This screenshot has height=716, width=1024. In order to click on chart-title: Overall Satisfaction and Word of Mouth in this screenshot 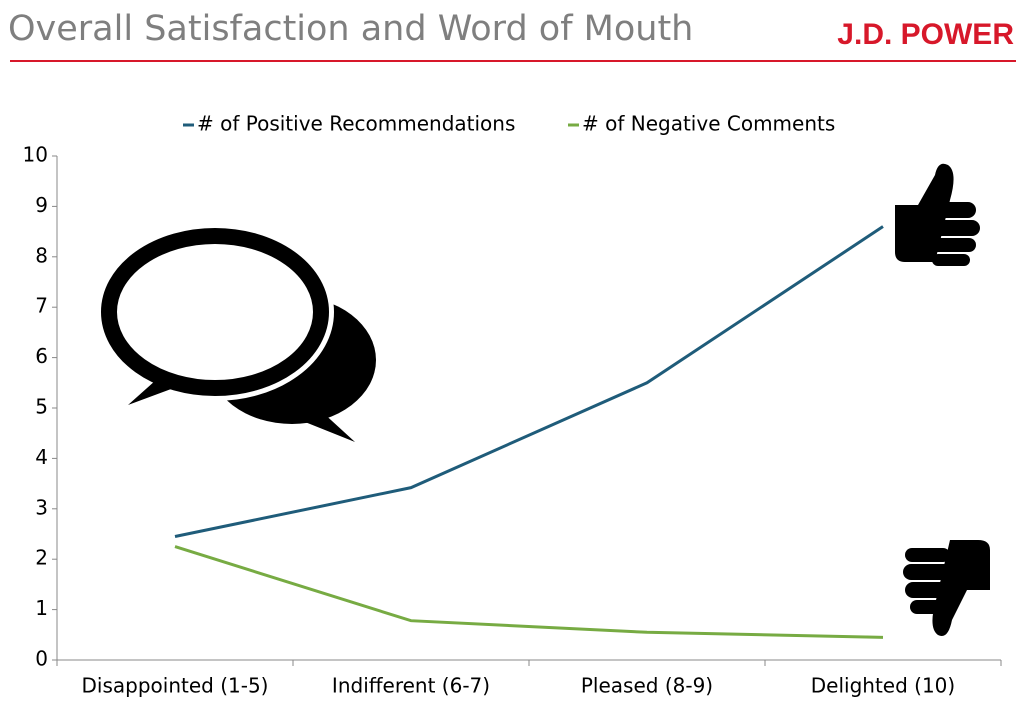, I will do `click(350, 29)`.